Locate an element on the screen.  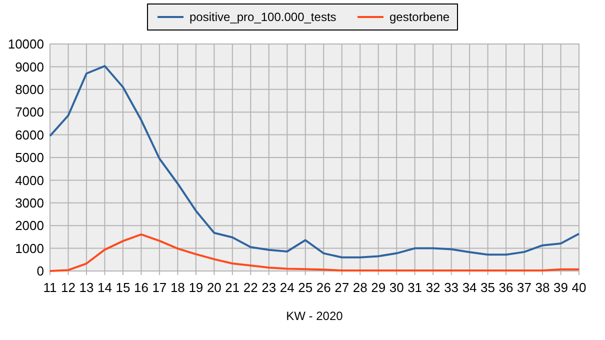
x-tick-label: 28 is located at coordinates (360, 287).